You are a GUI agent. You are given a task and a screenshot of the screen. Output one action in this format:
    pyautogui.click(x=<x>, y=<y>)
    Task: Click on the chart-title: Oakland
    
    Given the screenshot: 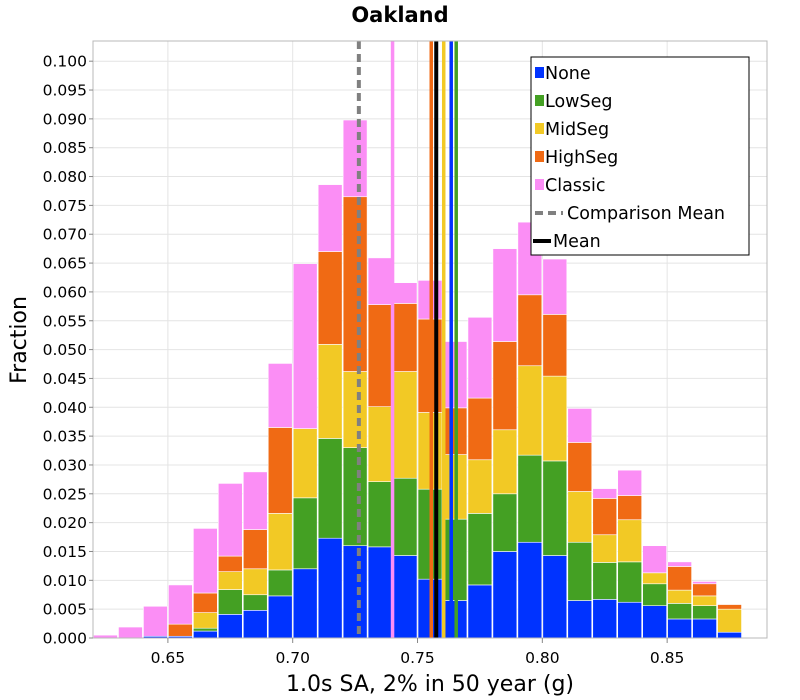 What is the action you would take?
    pyautogui.click(x=399, y=15)
    